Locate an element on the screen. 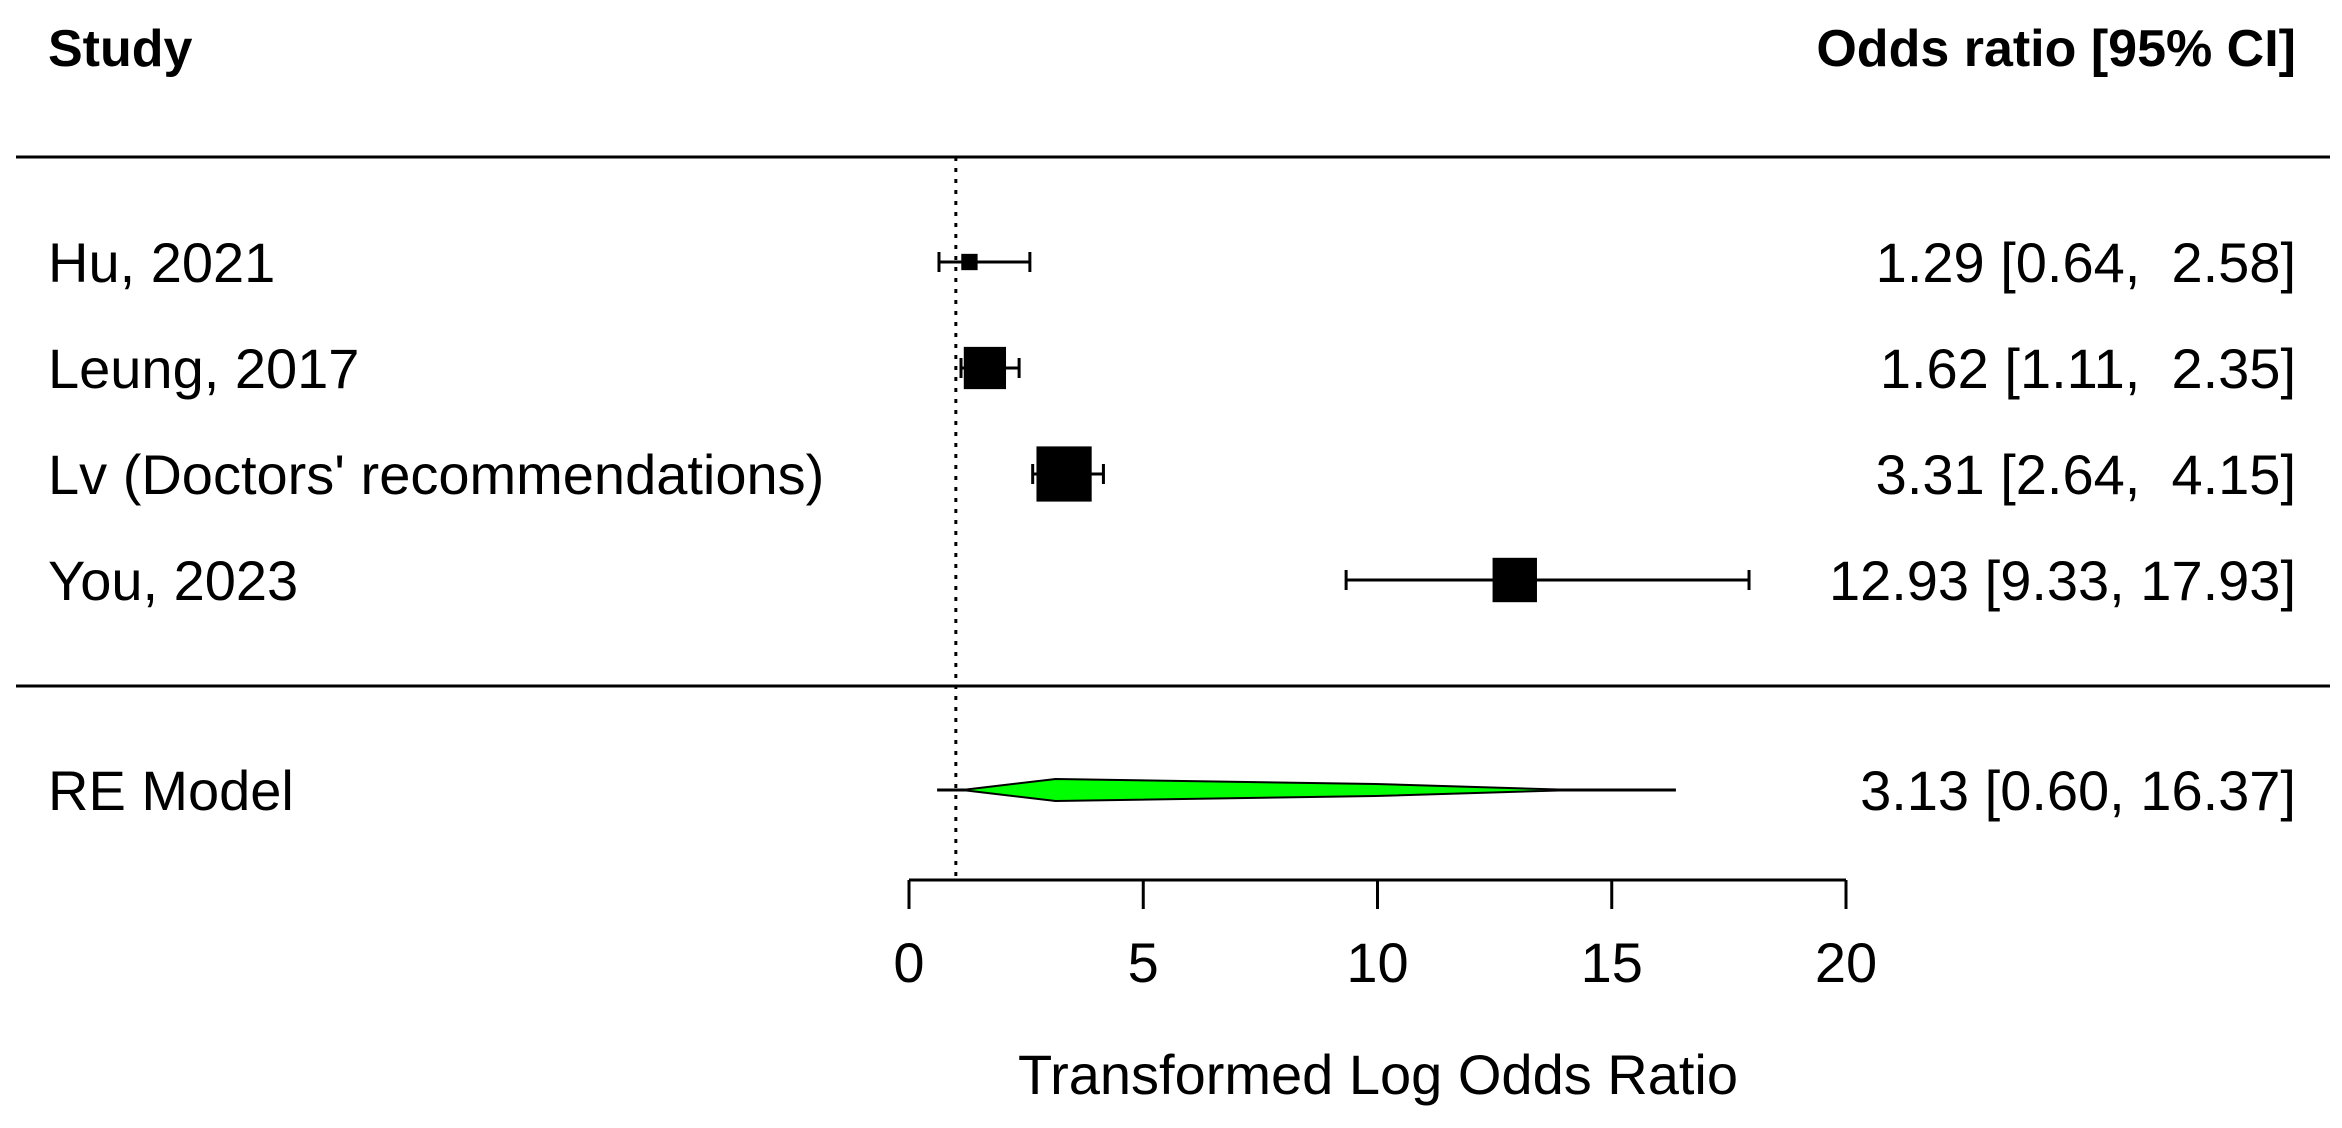 This screenshot has width=2342, height=1128. x-axis-label: Transformed Log Odds Ratio is located at coordinates (1378, 1074).